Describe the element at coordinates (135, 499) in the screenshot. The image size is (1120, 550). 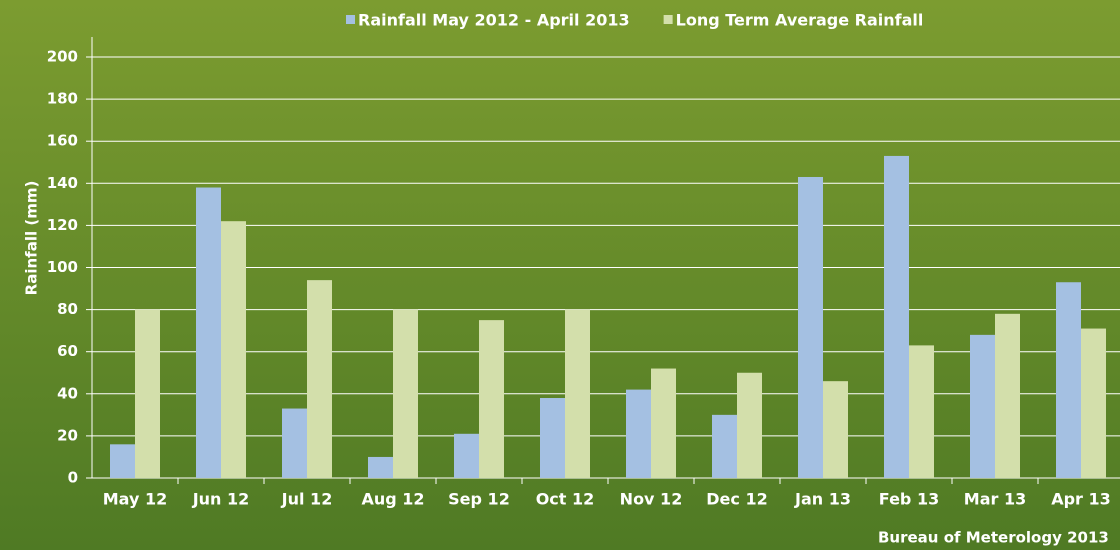
I see `x-tick-label: May 12` at that location.